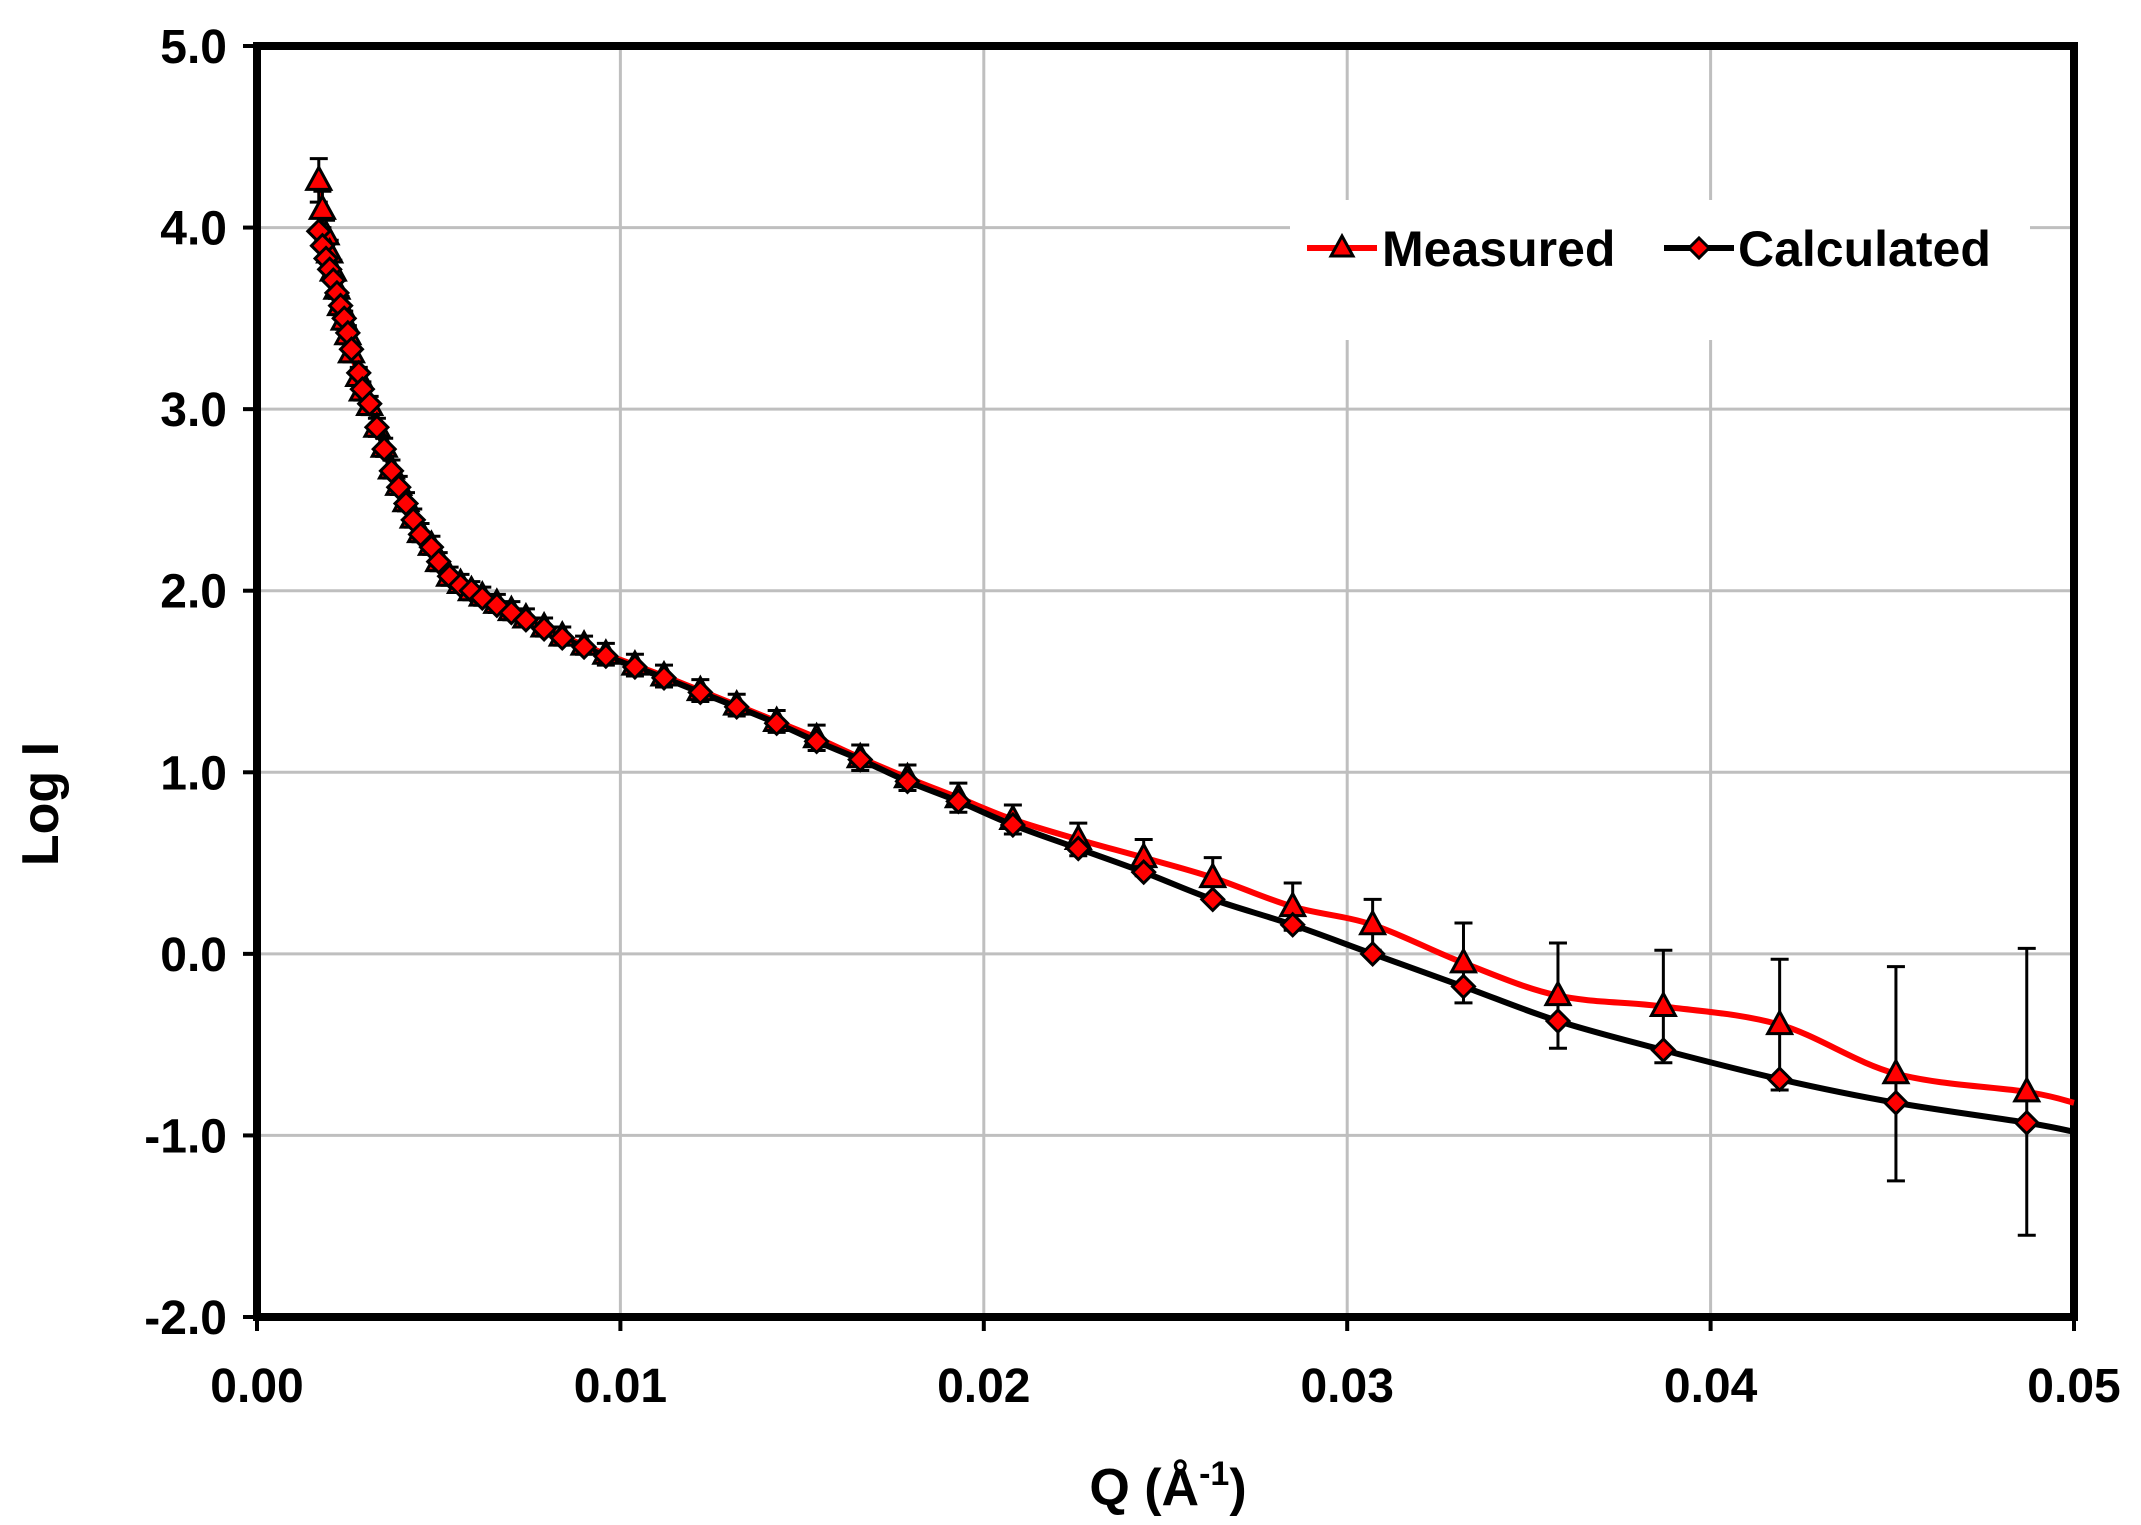  What do you see at coordinates (1342, 245) in the screenshot?
I see `legend-measured-marker` at bounding box center [1342, 245].